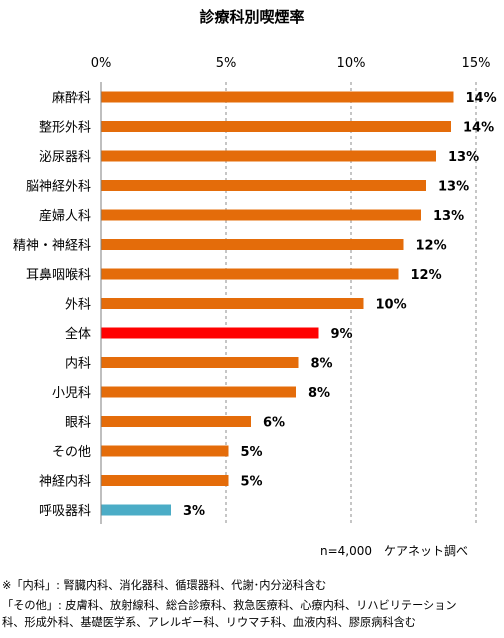 The width and height of the screenshot is (504, 638). I want to click on category-label: 小児科, so click(71, 393).